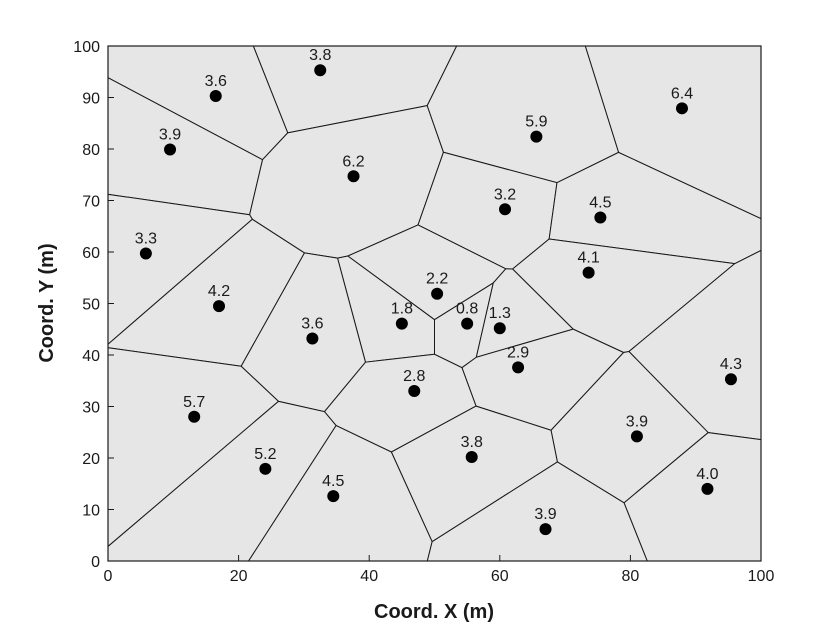  What do you see at coordinates (434, 612) in the screenshot?
I see `x-axis-title: Coord. X (m)` at bounding box center [434, 612].